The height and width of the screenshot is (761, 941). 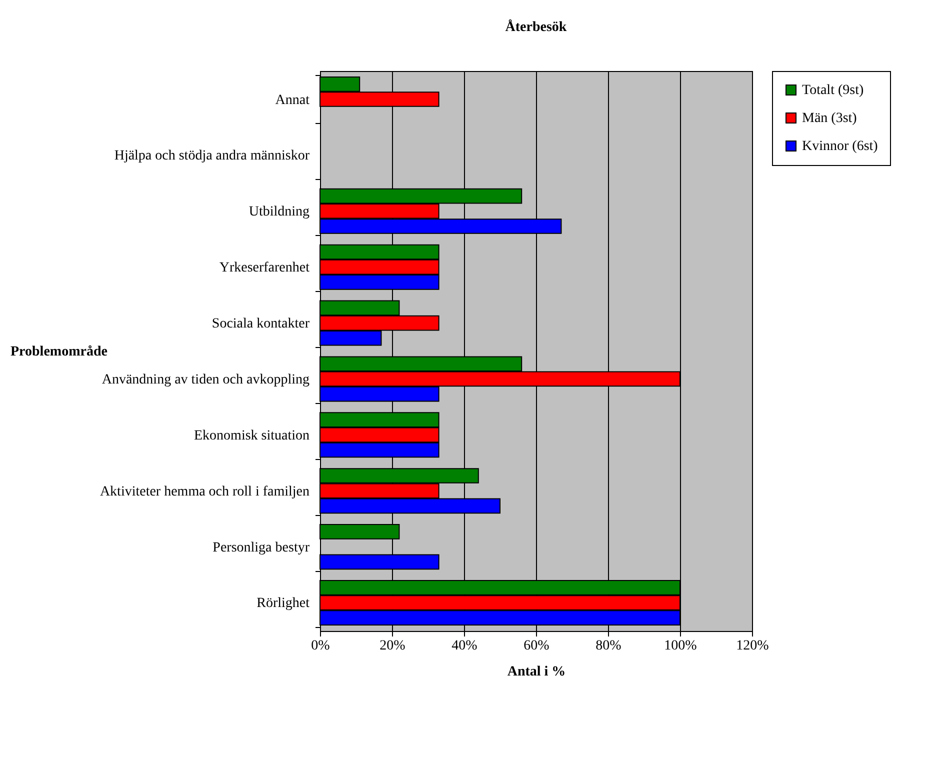 I want to click on legend-label: Män (3st), so click(x=830, y=118).